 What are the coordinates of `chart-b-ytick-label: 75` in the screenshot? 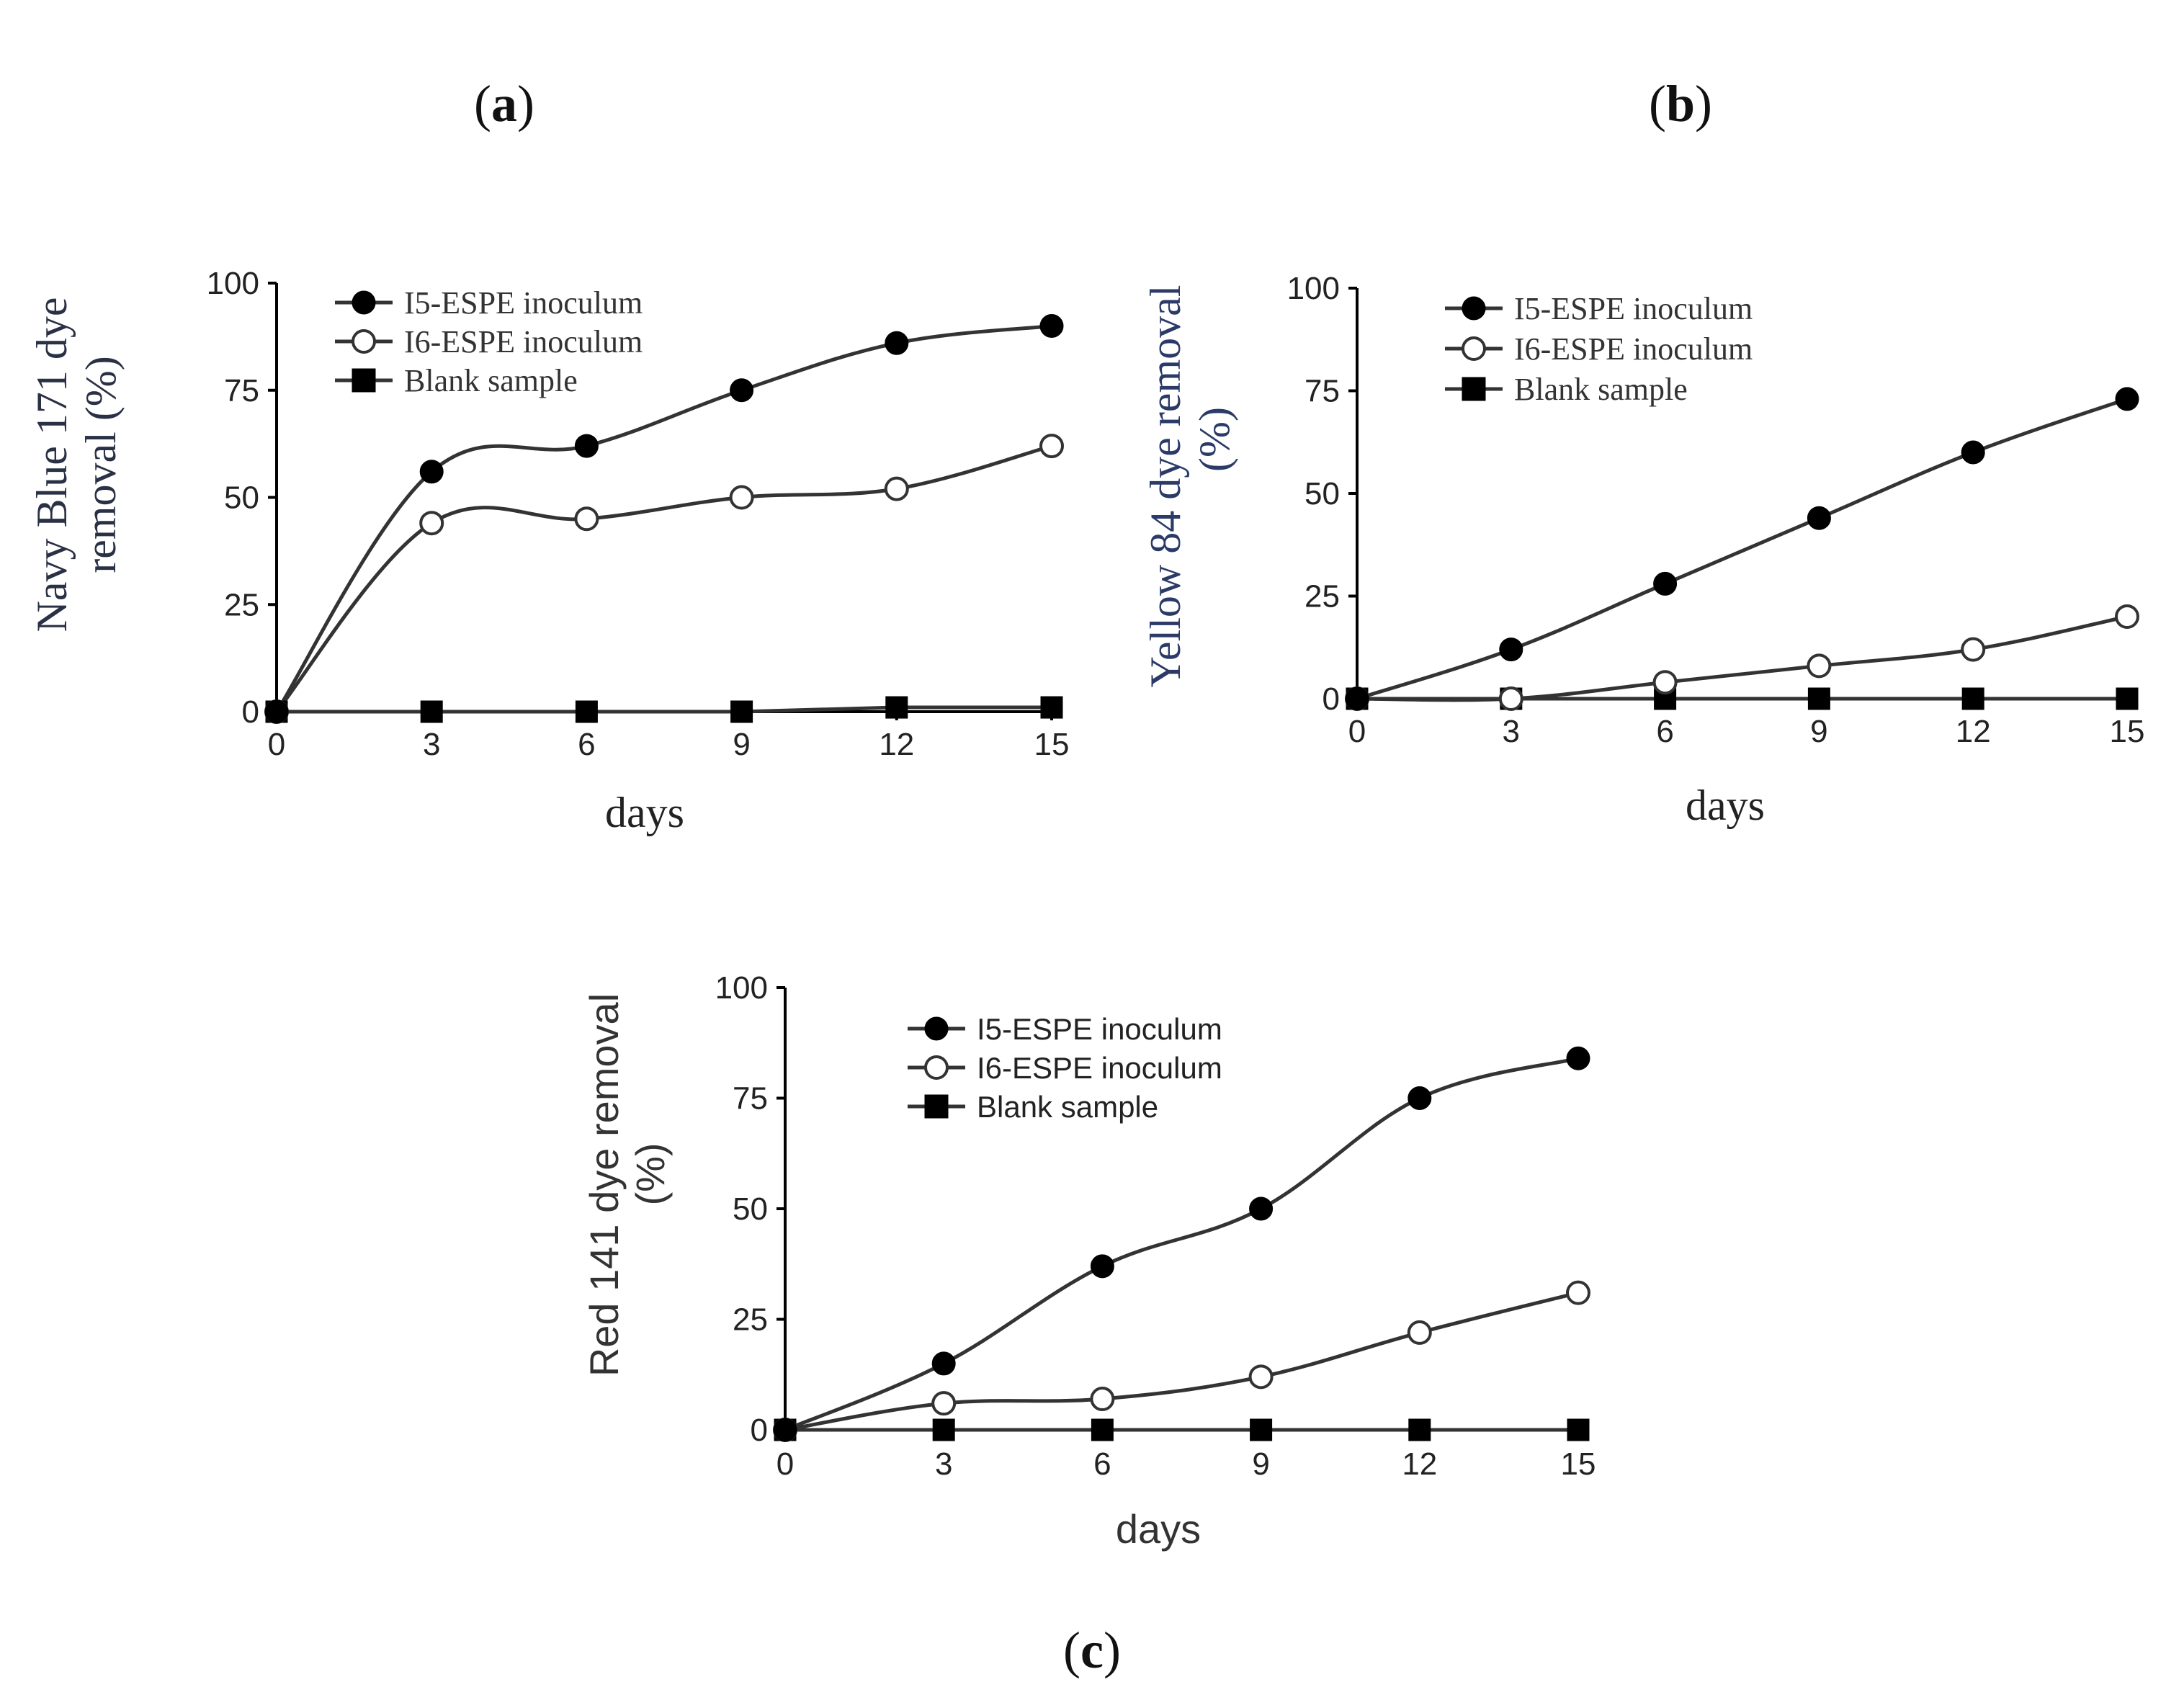 It's located at (1322, 391).